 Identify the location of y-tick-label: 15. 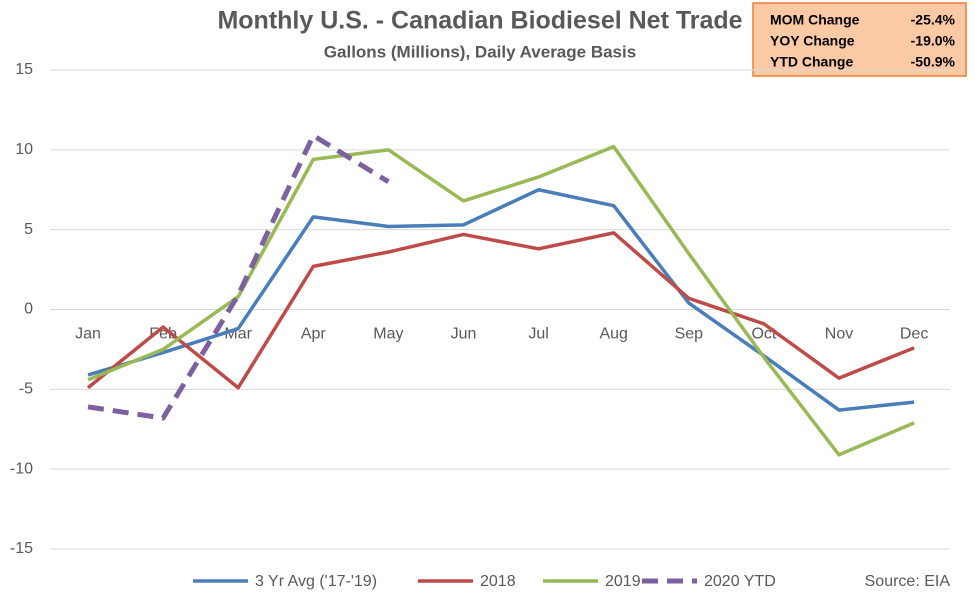
(24, 69).